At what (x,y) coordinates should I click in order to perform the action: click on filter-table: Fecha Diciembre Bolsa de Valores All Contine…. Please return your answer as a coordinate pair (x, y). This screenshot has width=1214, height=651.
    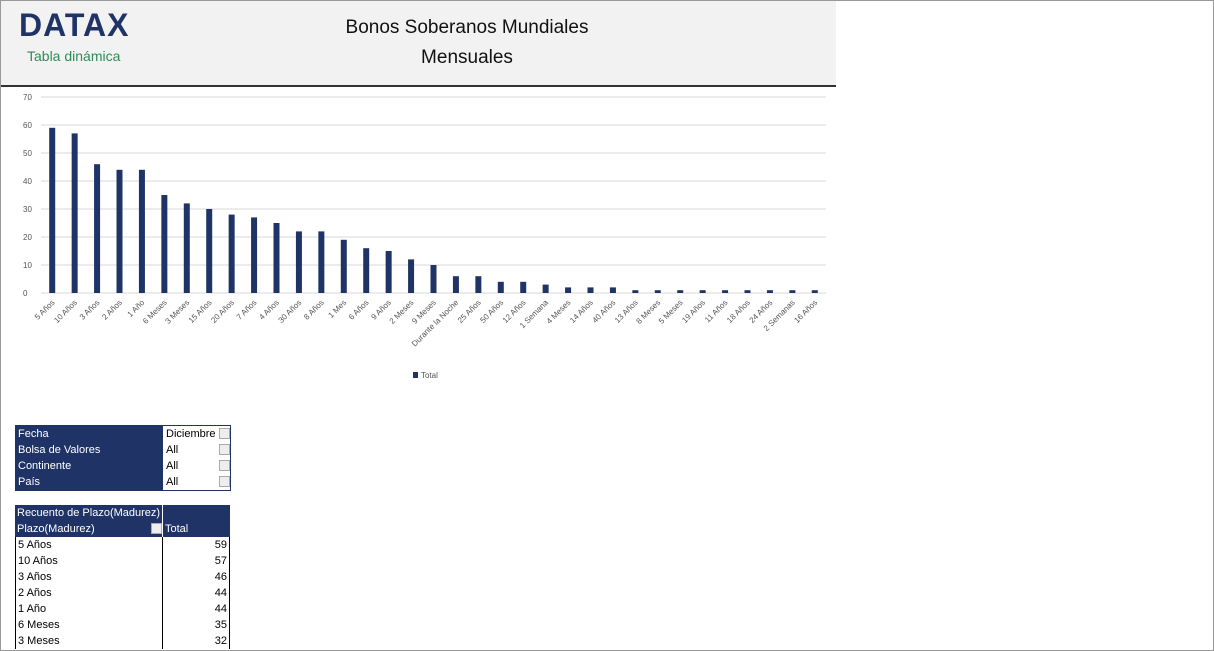
    Looking at the image, I should click on (123, 458).